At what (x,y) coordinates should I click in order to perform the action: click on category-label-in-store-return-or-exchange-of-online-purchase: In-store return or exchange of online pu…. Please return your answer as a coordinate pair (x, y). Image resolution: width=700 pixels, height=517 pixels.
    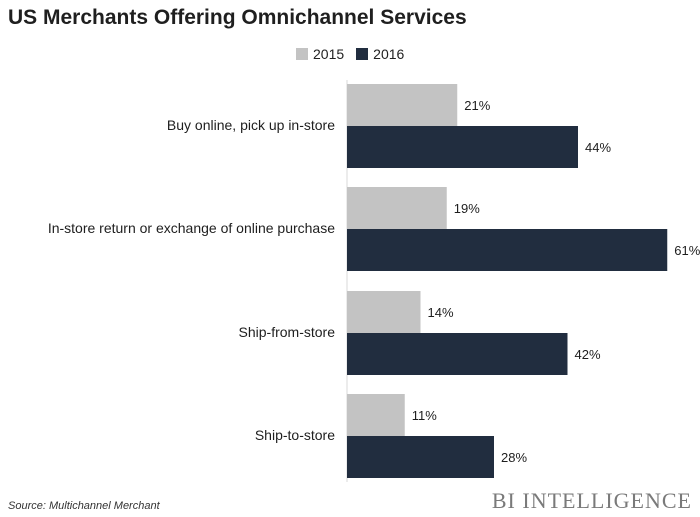
    Looking at the image, I should click on (191, 228).